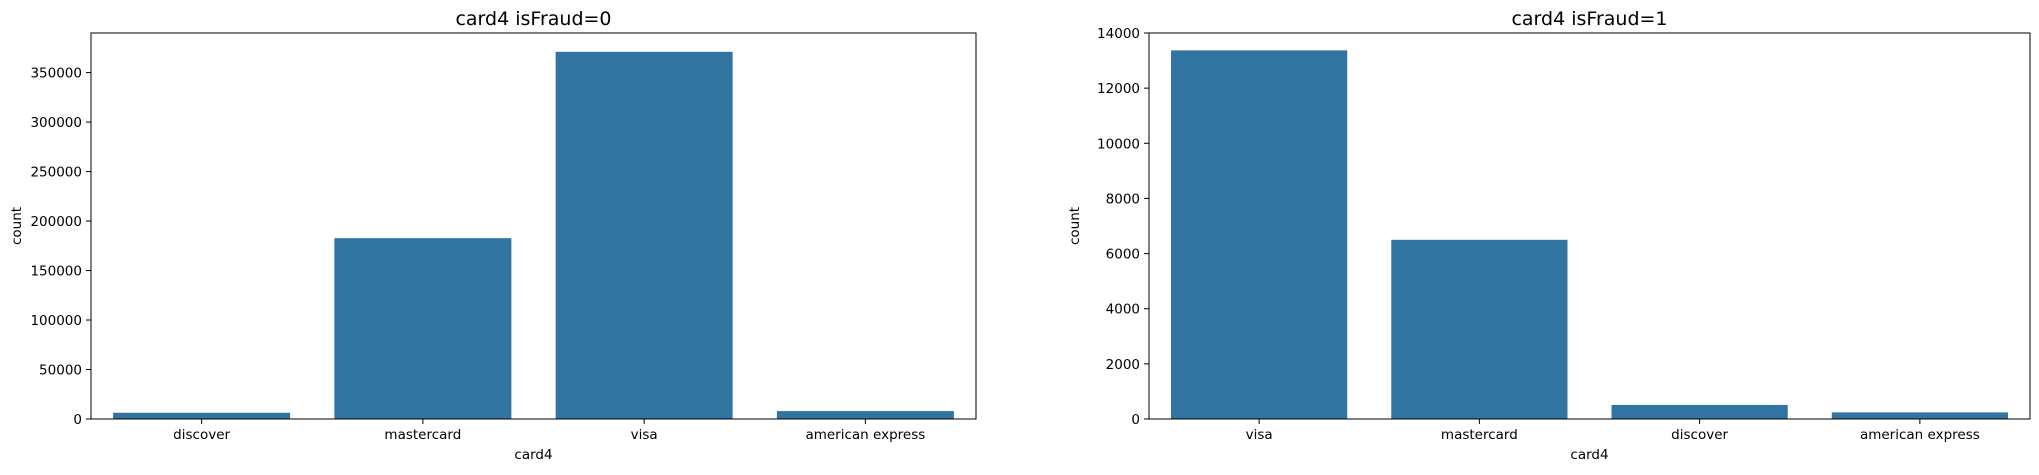  I want to click on y-tick-label: 150000, so click(56, 272).